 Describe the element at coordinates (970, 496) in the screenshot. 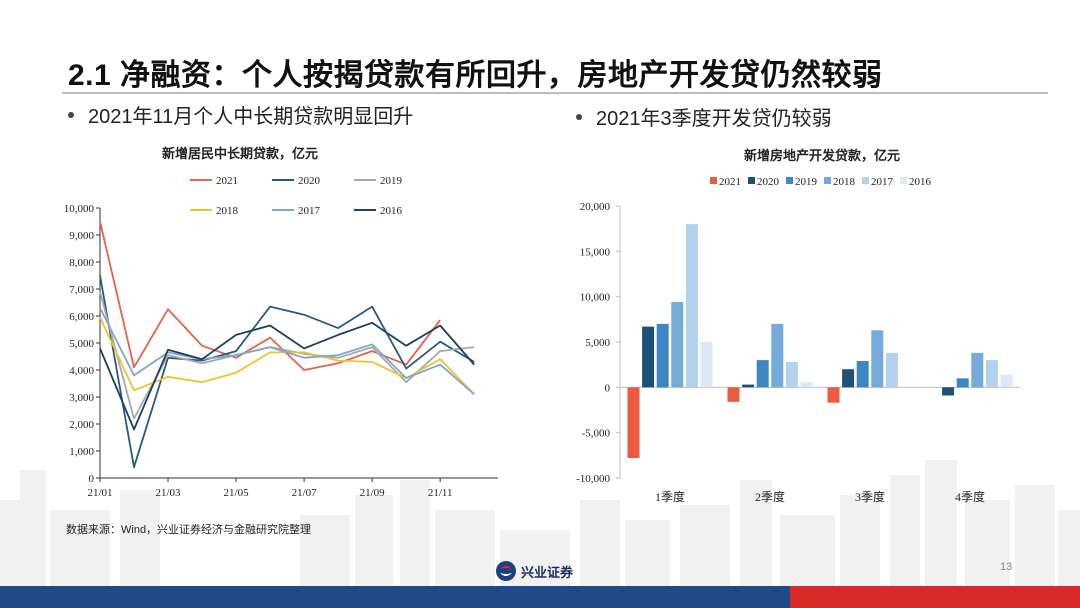

I see `x-category-label: 4季度` at that location.